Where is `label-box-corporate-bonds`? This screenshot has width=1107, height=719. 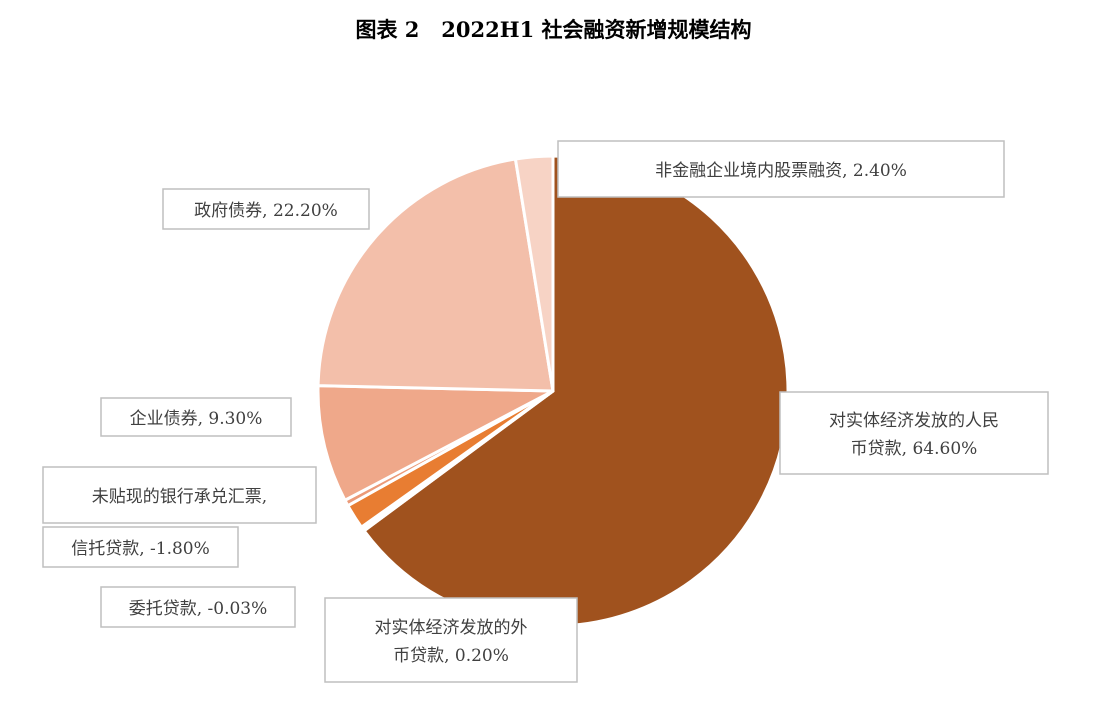
label-box-corporate-bonds is located at coordinates (196, 417).